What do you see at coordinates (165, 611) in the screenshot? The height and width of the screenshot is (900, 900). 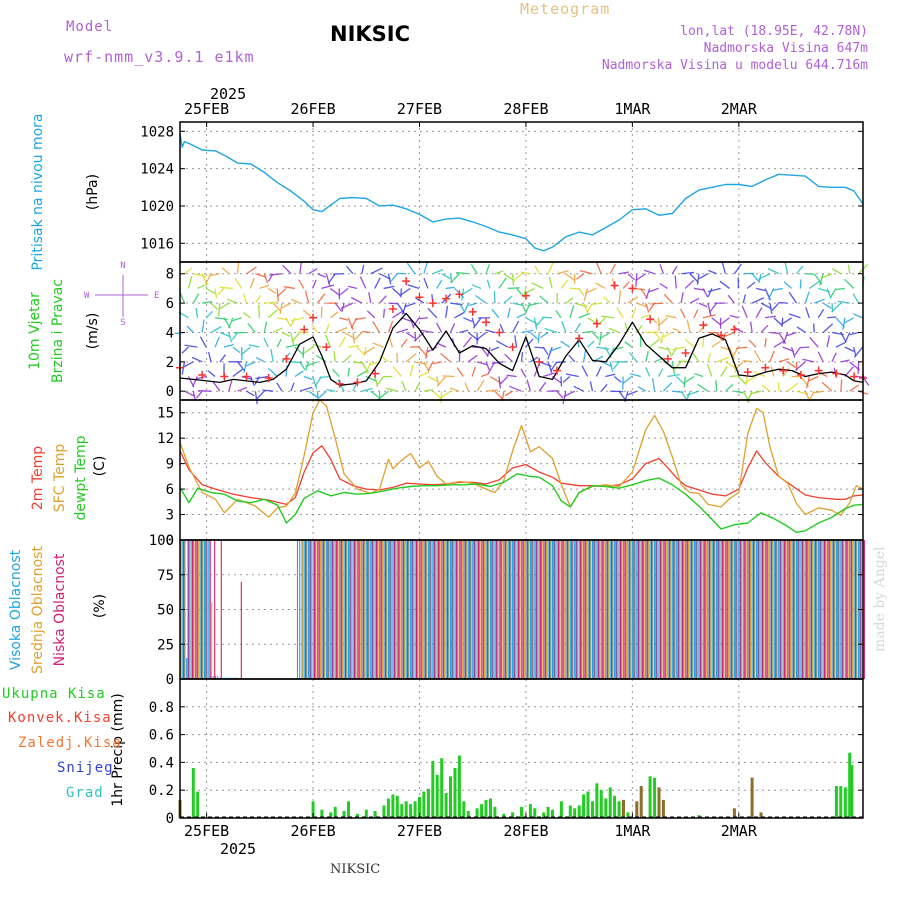 I see `clouds-ytick-label: 50` at bounding box center [165, 611].